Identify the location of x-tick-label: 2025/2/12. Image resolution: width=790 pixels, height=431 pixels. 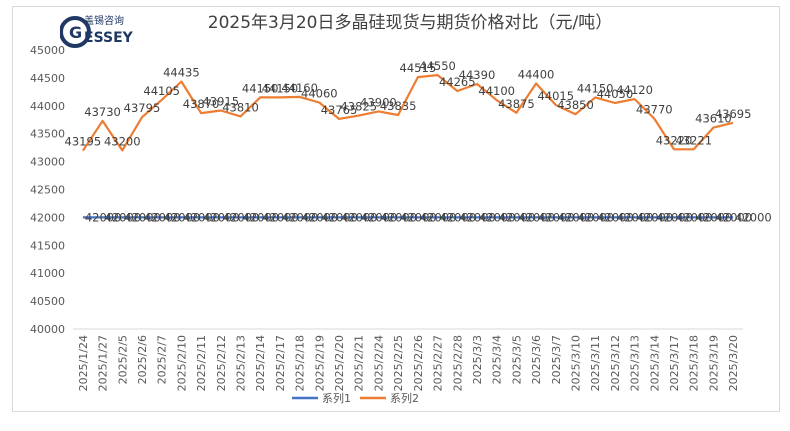
(221, 363).